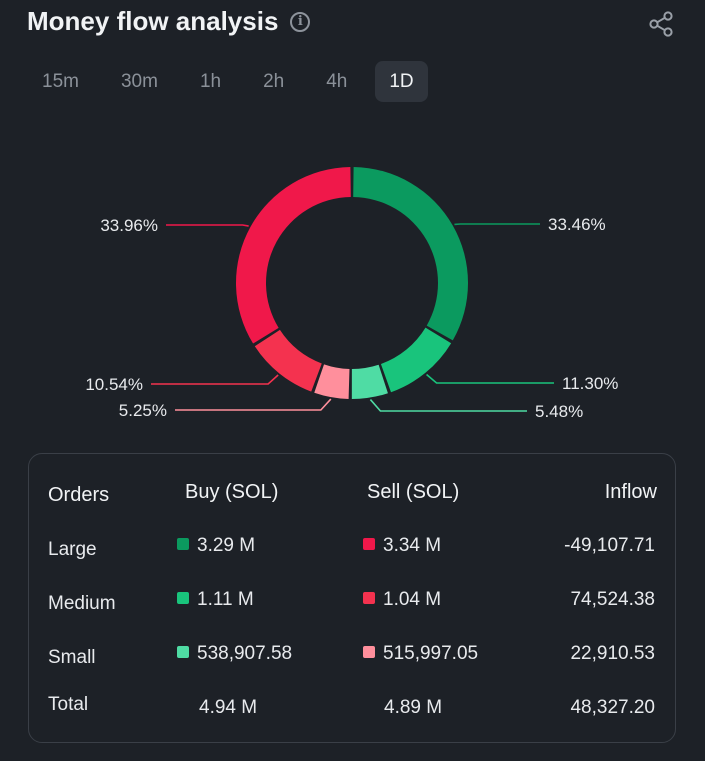 The image size is (705, 761). Describe the element at coordinates (416, 360) in the screenshot. I see `donut-slice-medium-buy` at that location.